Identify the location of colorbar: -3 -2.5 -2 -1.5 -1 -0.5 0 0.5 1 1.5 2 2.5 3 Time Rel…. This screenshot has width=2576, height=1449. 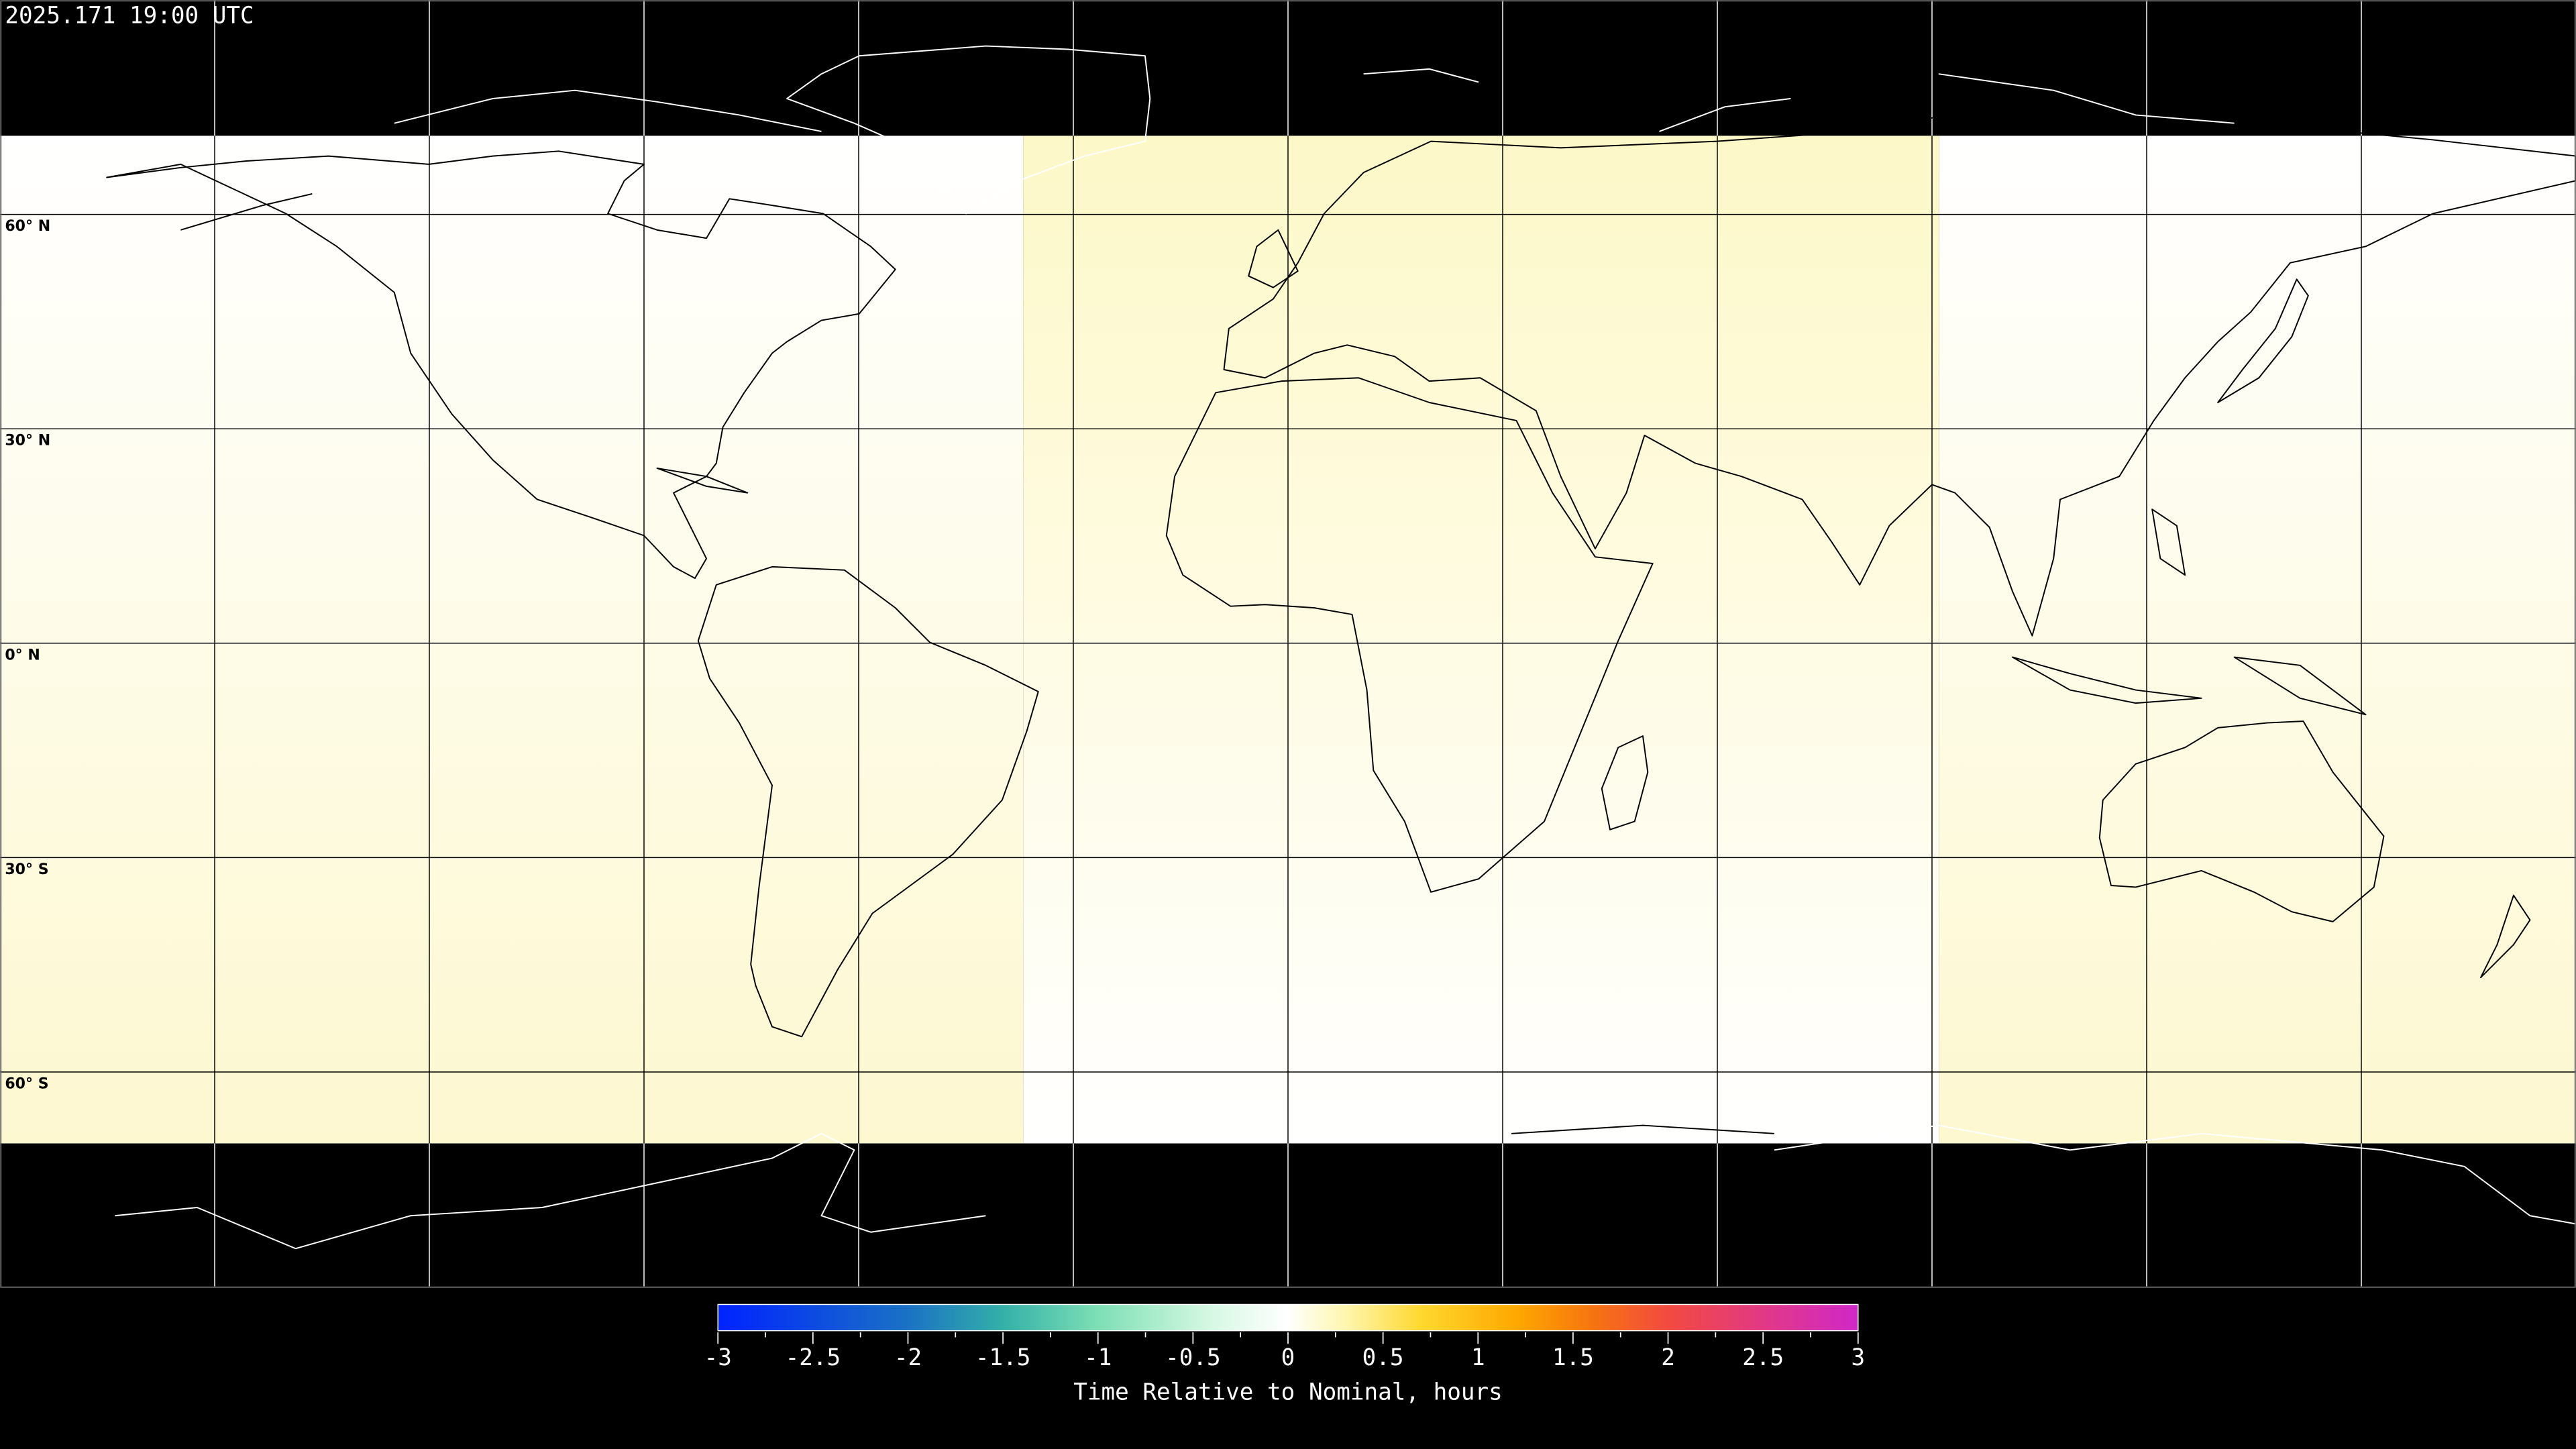
(1284, 1354).